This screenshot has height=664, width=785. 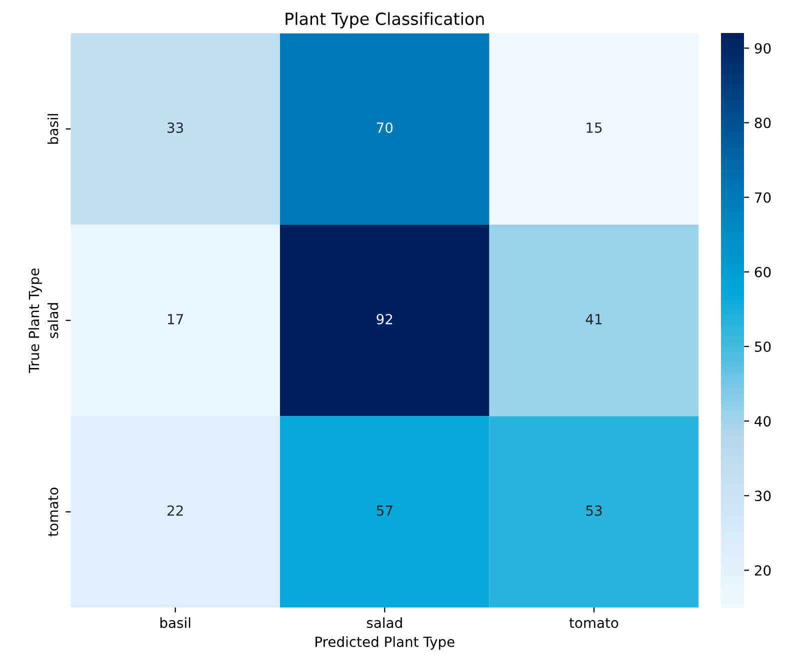 I want to click on y-axis-title: True Plant Type, so click(x=35, y=321).